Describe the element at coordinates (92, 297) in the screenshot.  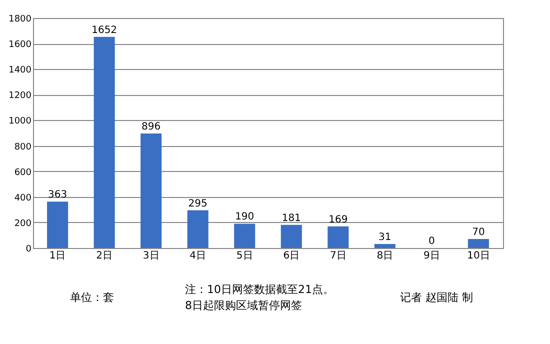
I see `text: 单位：套` at that location.